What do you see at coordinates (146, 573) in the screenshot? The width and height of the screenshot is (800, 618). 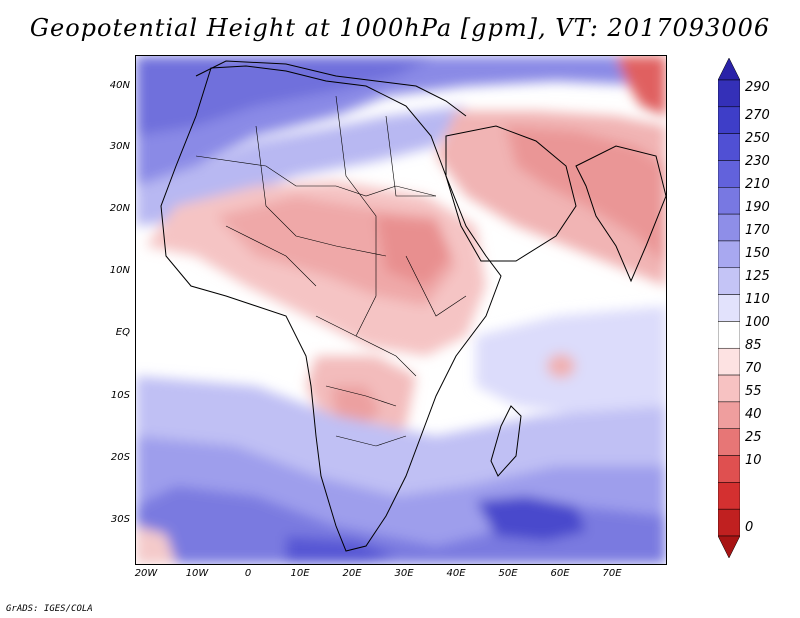 I see `lon-label: 20W` at bounding box center [146, 573].